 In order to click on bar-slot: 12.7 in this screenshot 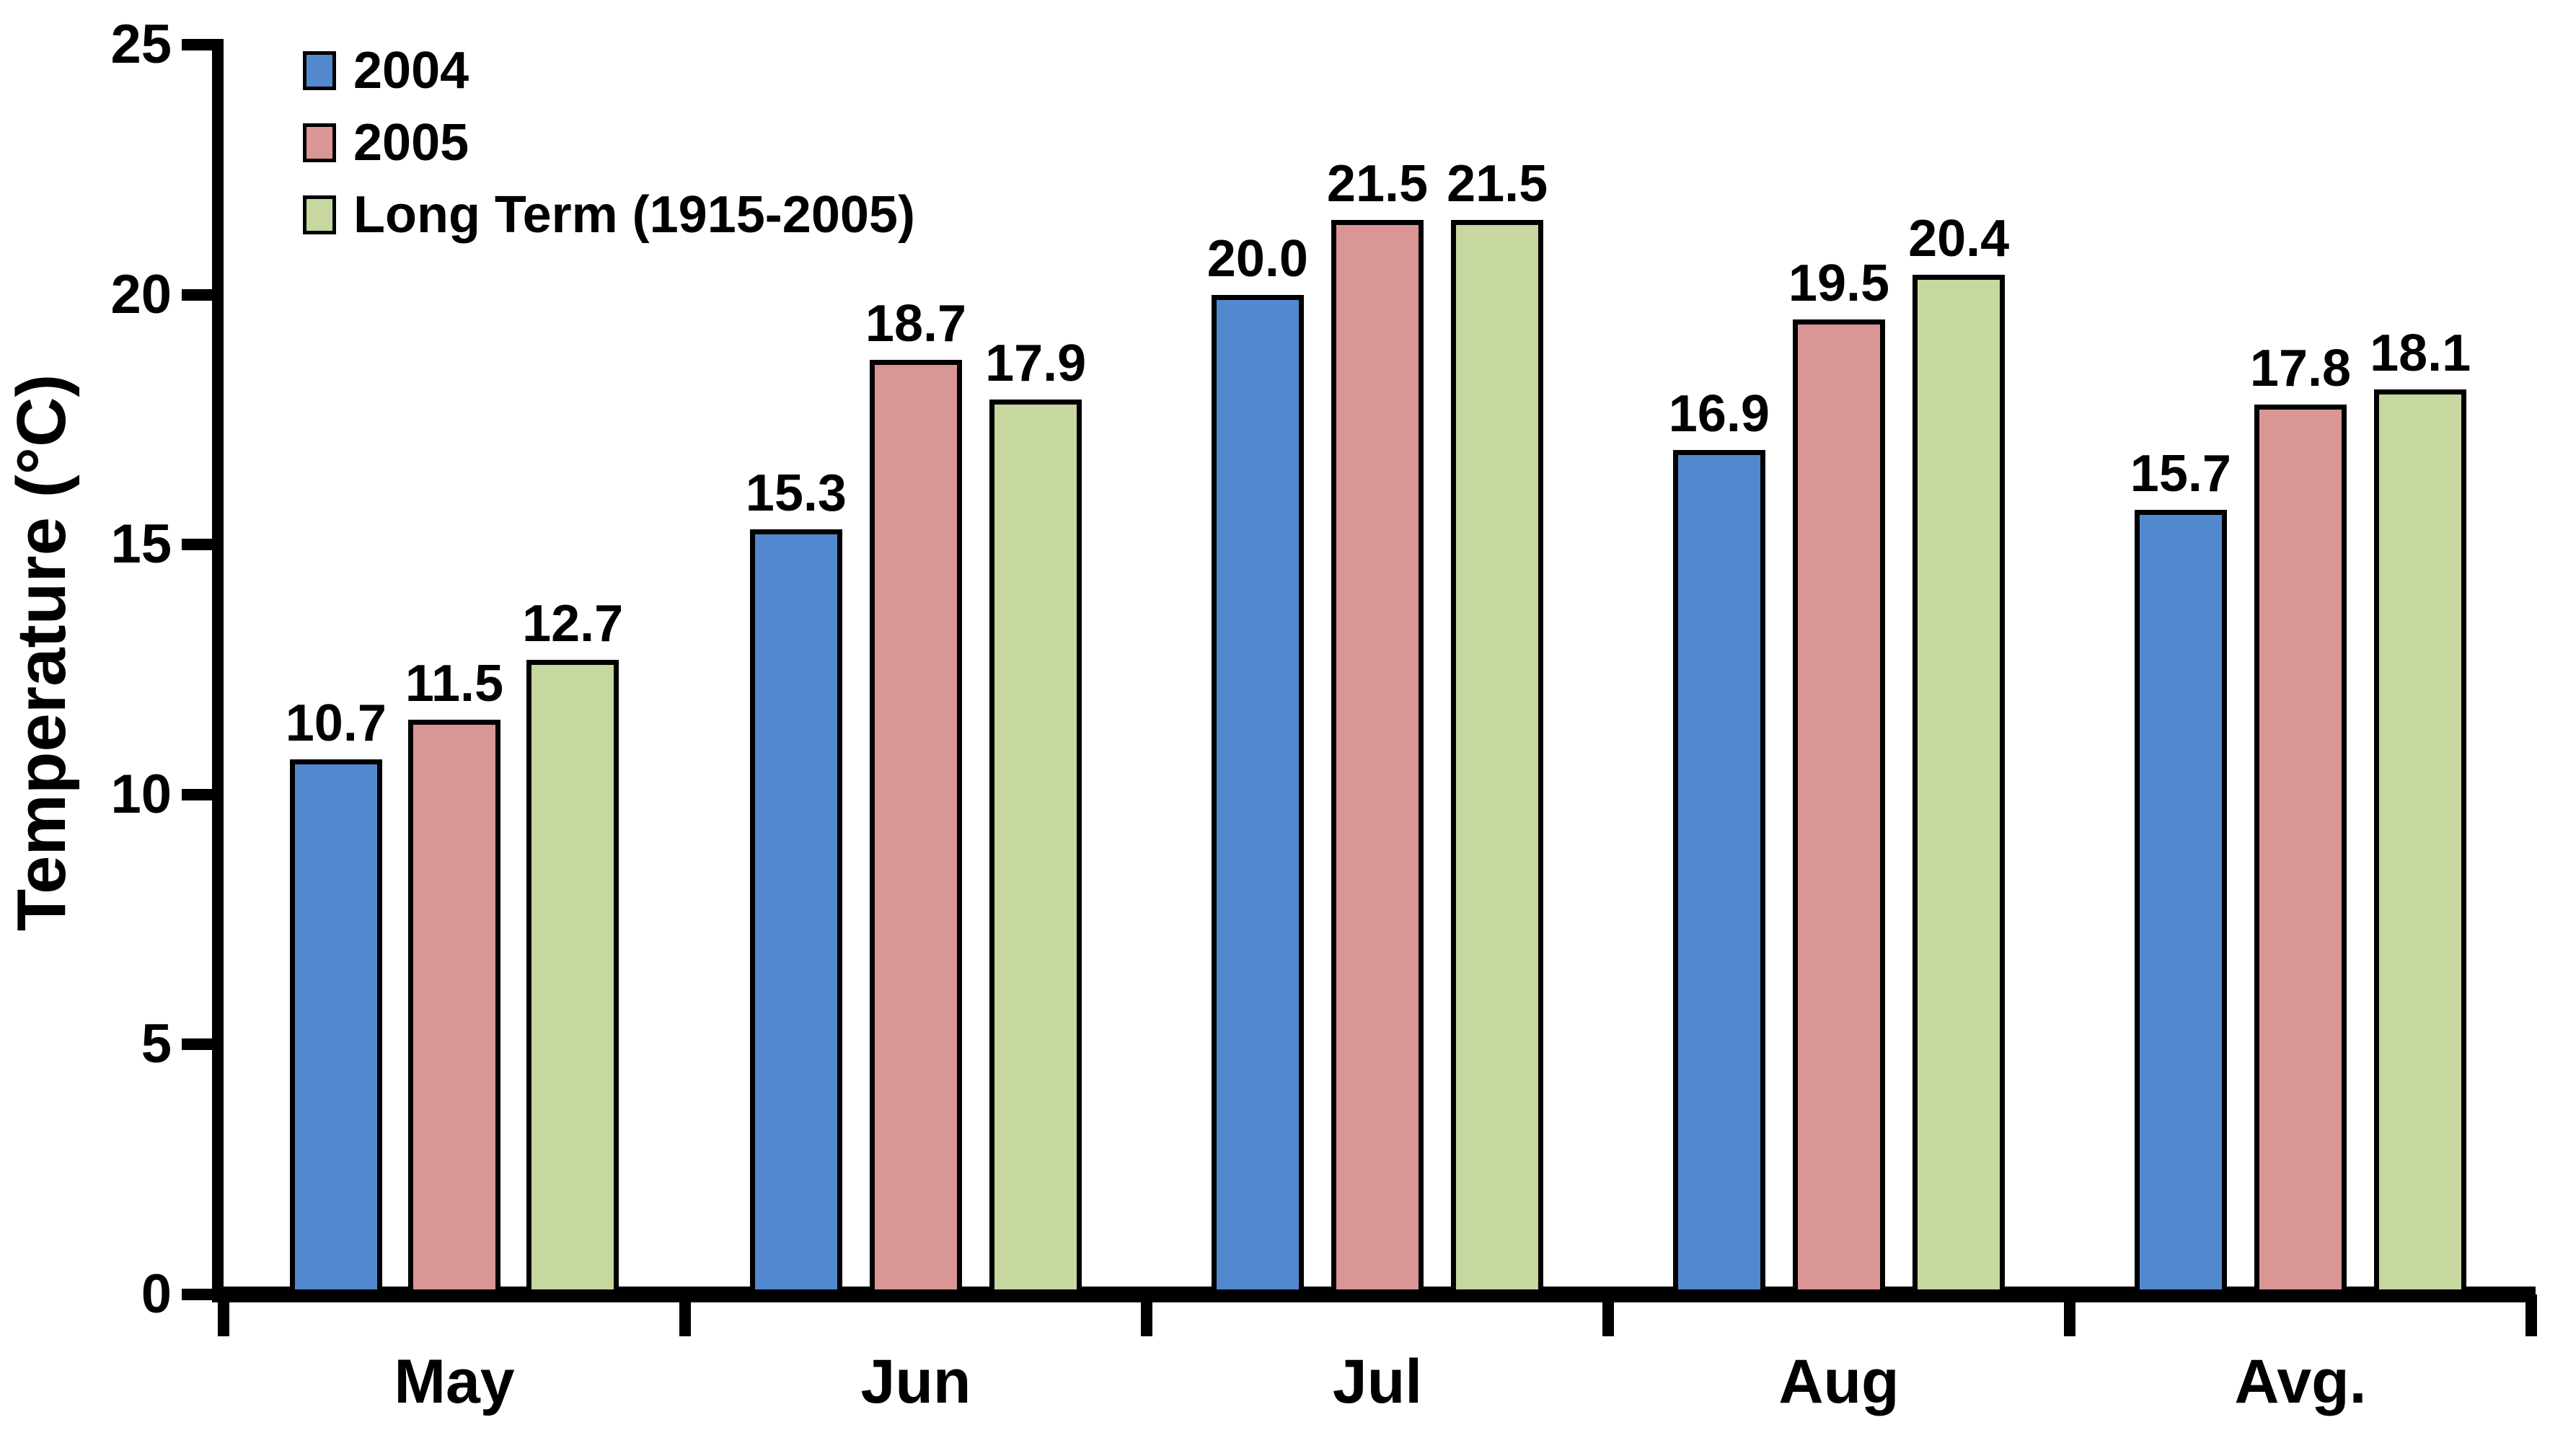, I will do `click(572, 946)`.